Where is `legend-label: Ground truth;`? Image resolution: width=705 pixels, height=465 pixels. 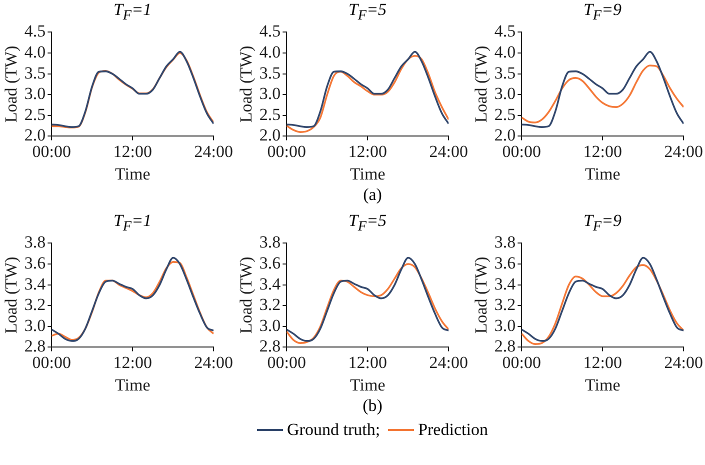
legend-label: Ground truth; is located at coordinates (333, 430).